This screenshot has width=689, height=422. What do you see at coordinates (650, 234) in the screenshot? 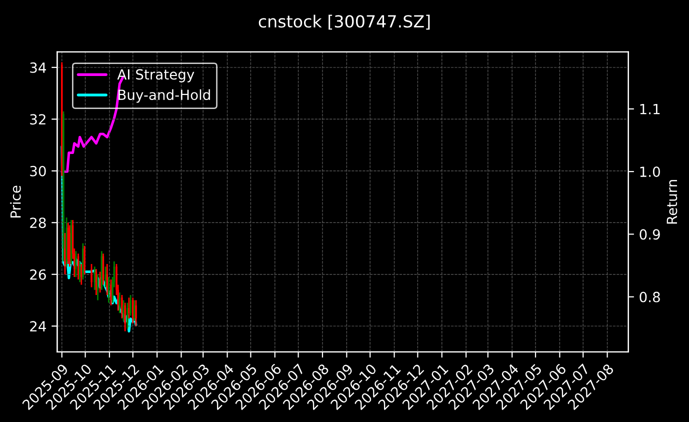
I see `y2-tick-label: 0.9` at bounding box center [650, 234].